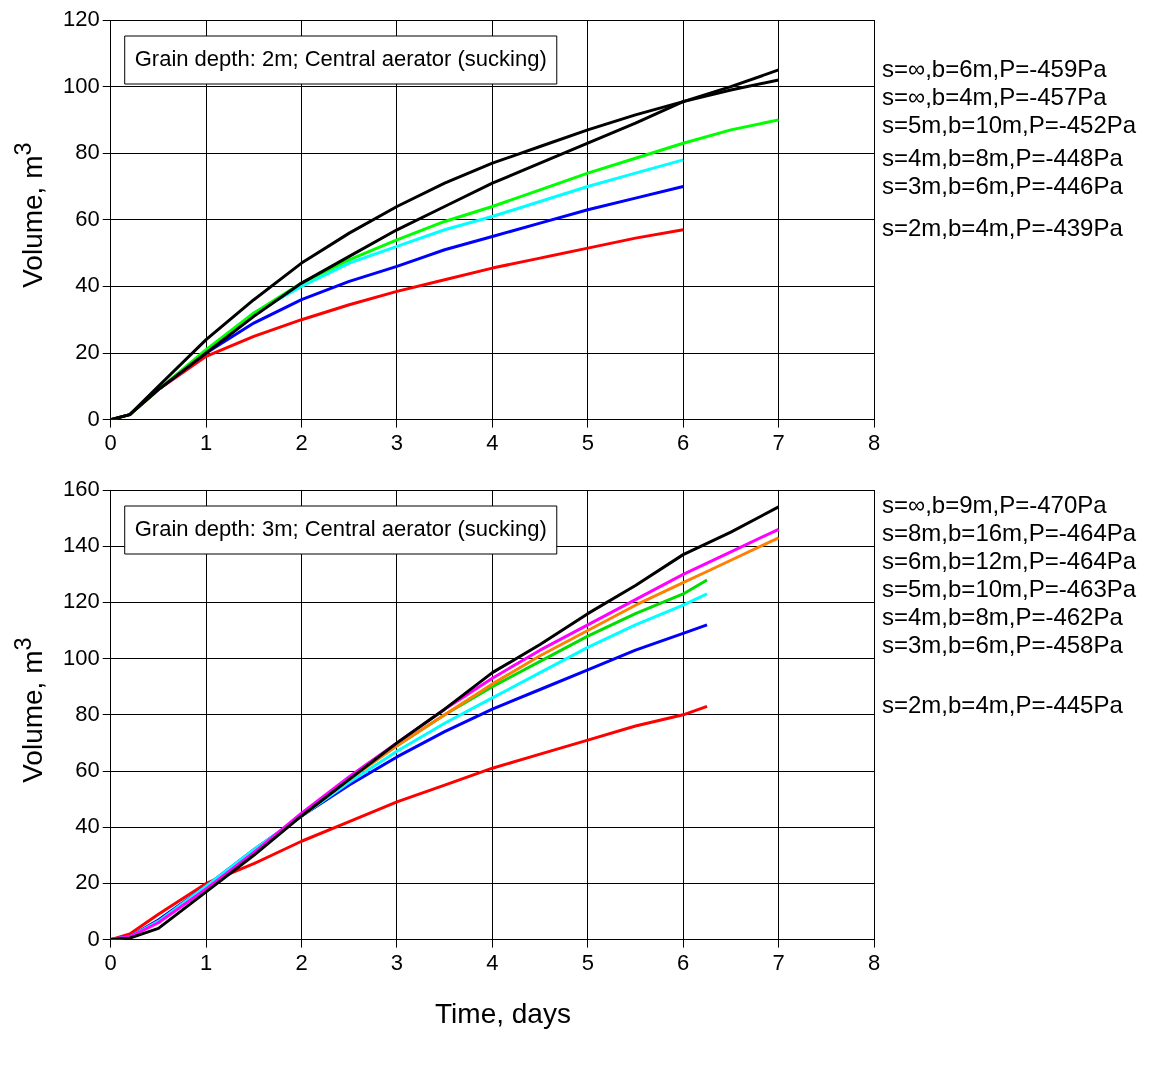 This screenshot has height=1090, width=1174. What do you see at coordinates (1009, 533) in the screenshot?
I see `text: s=8m,b=16m,P=-464Pa` at bounding box center [1009, 533].